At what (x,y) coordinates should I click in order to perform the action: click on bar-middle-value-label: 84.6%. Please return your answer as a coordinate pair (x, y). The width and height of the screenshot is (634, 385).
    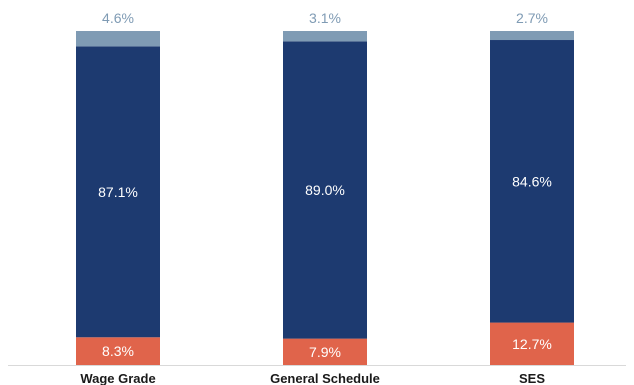
    Looking at the image, I should click on (532, 181).